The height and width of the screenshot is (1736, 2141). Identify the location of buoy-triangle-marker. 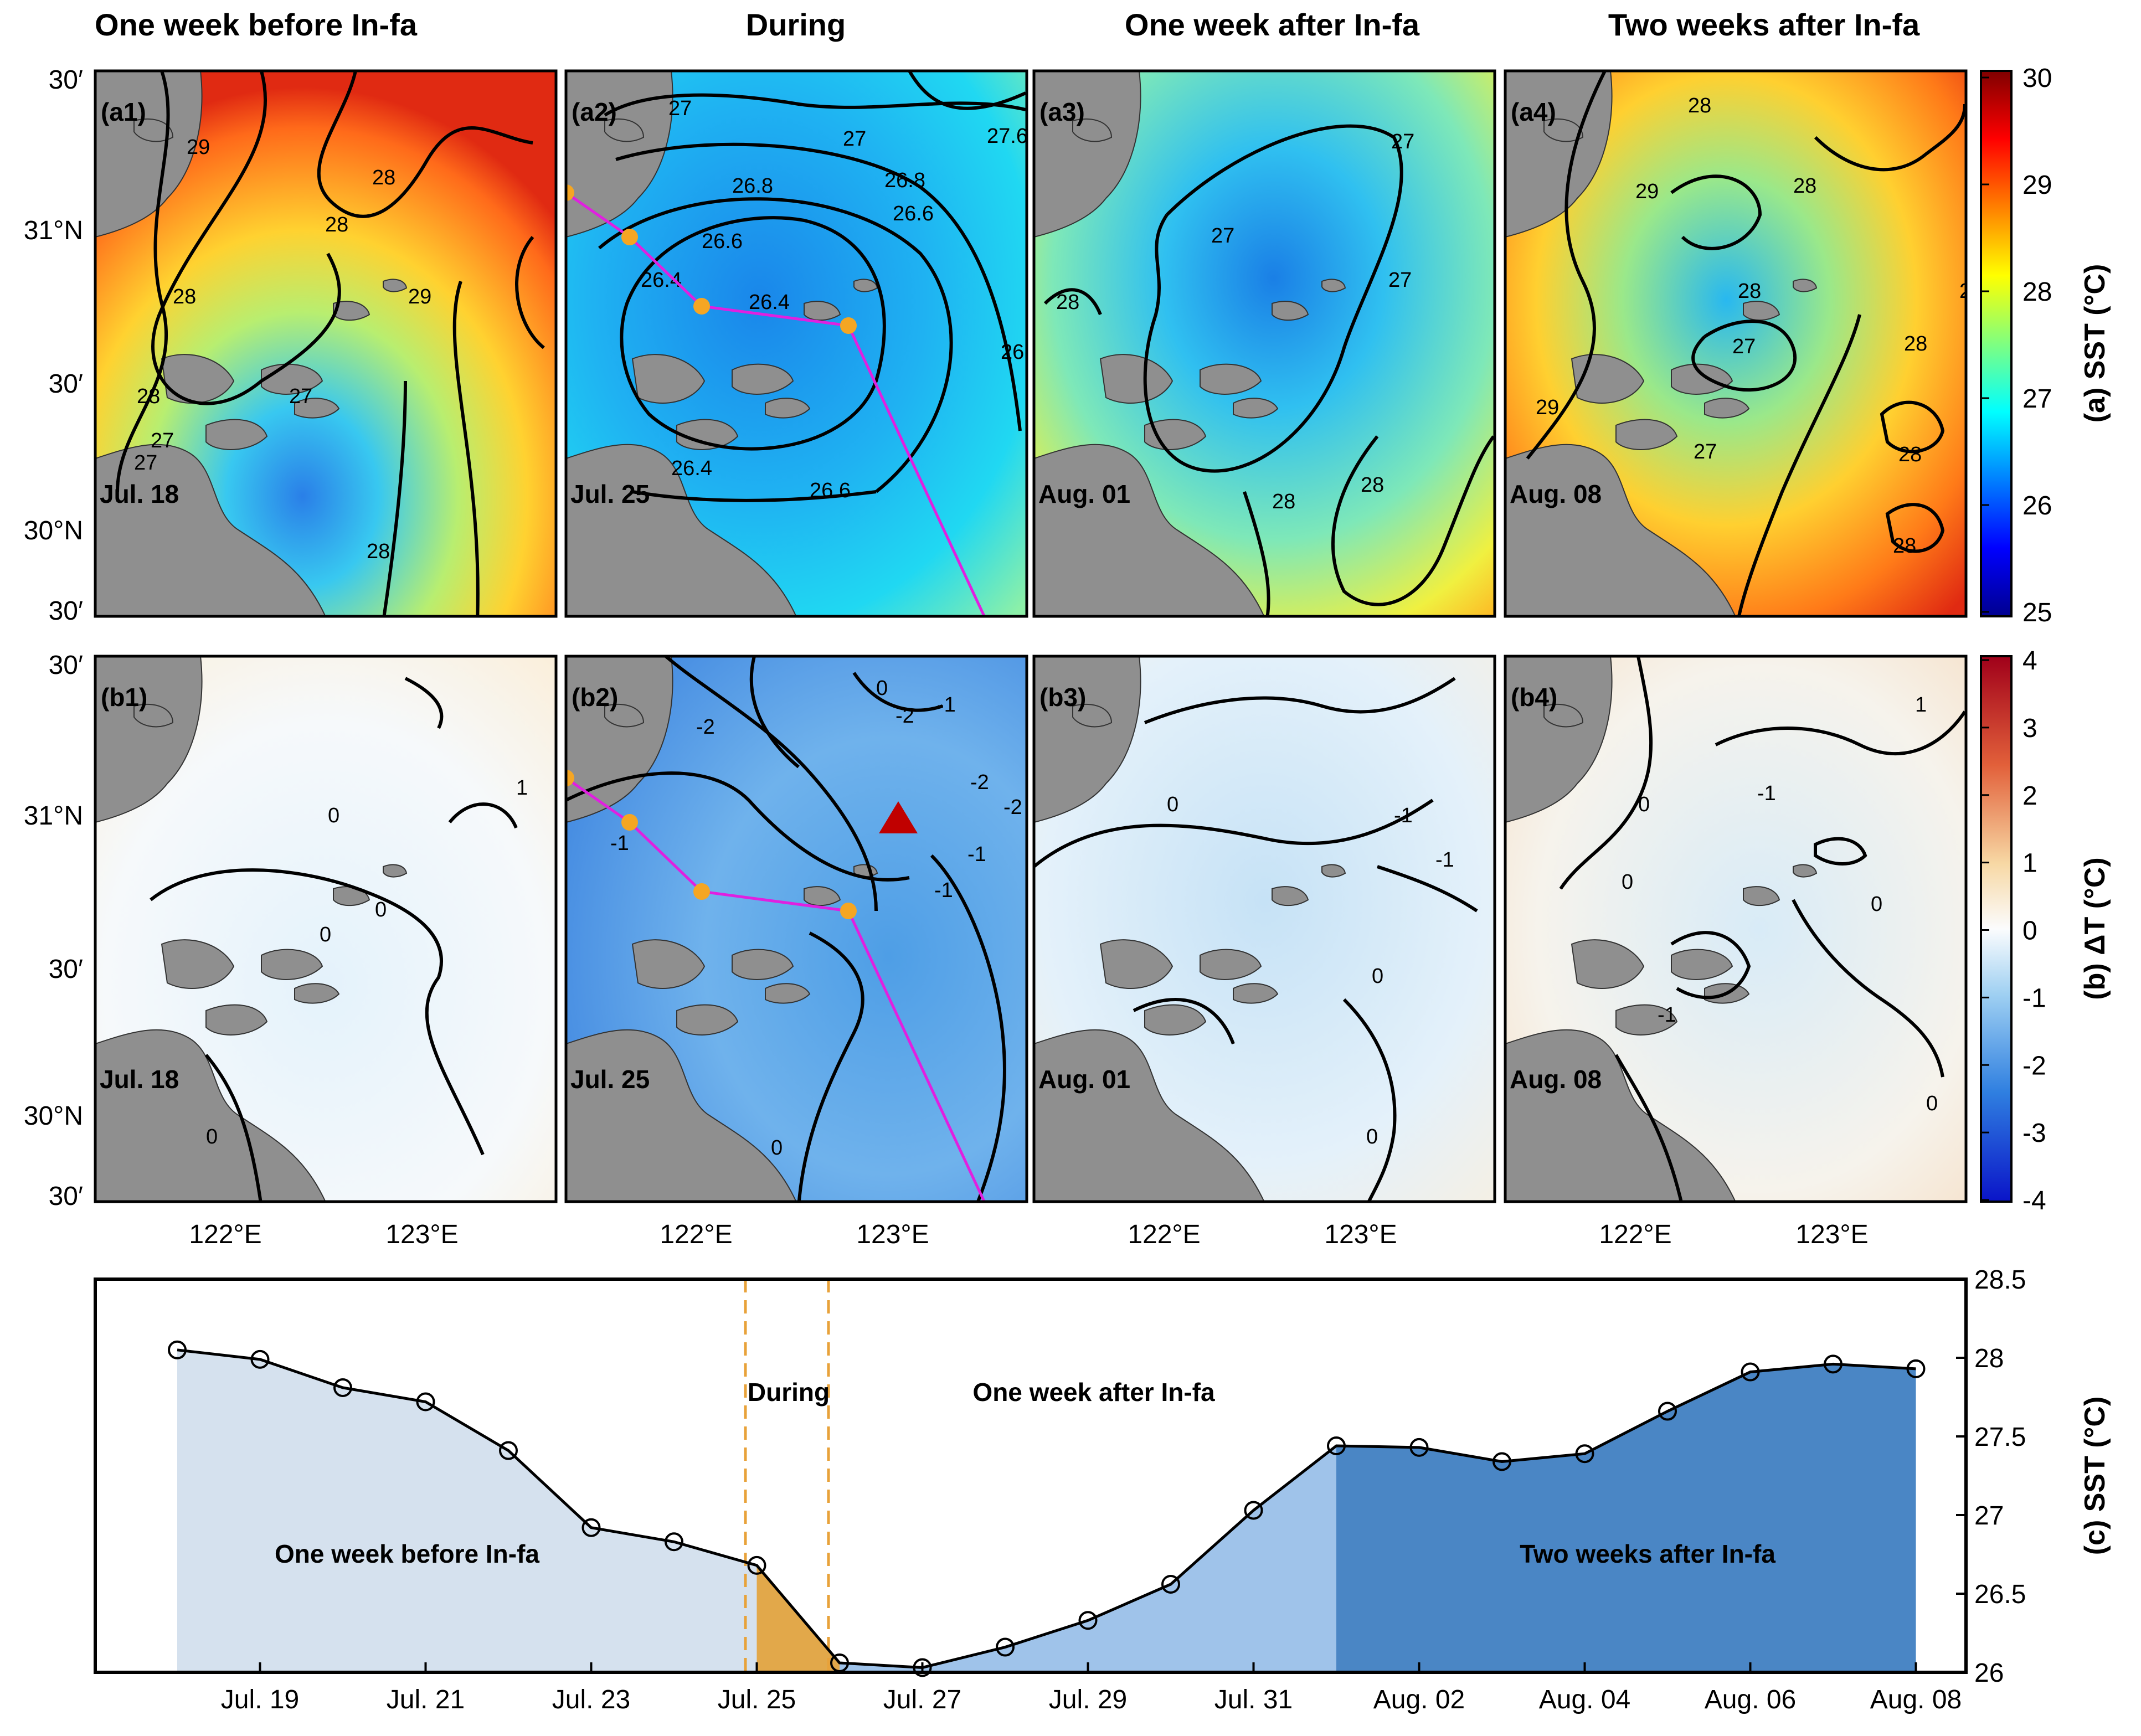
(899, 817).